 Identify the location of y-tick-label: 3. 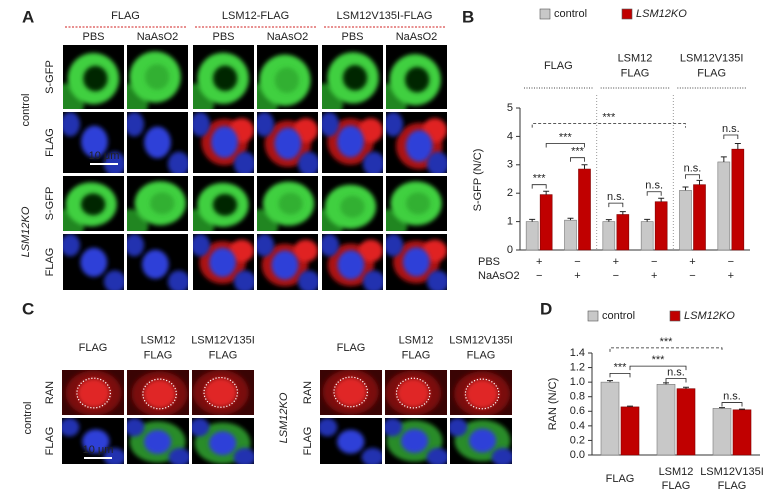
(510, 165).